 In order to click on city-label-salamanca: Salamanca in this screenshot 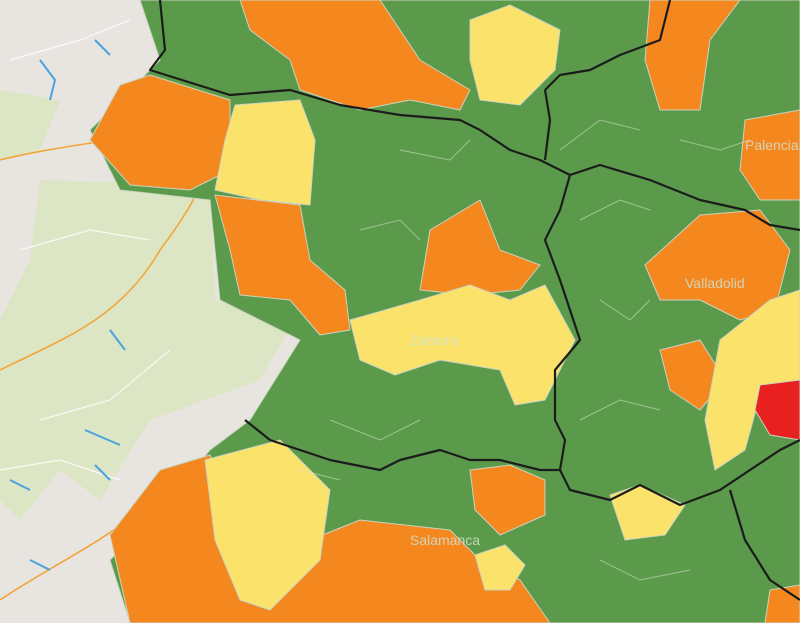, I will do `click(445, 540)`.